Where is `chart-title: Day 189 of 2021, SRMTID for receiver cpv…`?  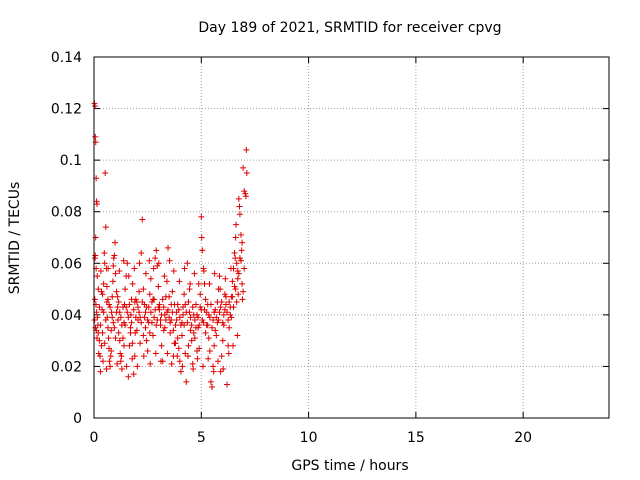 chart-title: Day 189 of 2021, SRMTID for receiver cpv… is located at coordinates (349, 28).